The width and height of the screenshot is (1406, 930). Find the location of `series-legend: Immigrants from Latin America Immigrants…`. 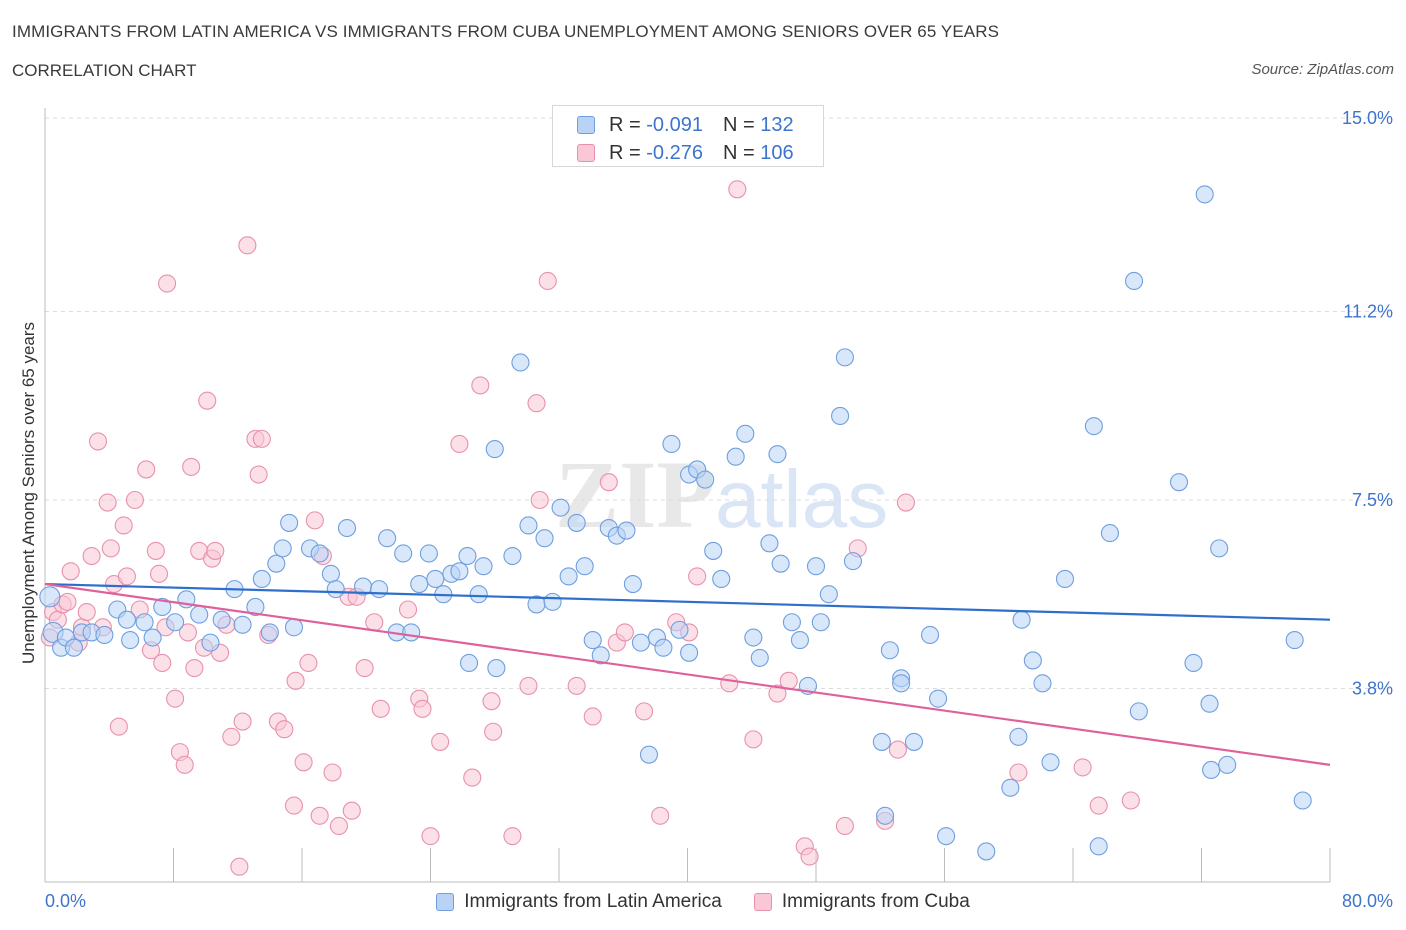

series-legend: Immigrants from Latin America Immigrants… is located at coordinates (703, 902).